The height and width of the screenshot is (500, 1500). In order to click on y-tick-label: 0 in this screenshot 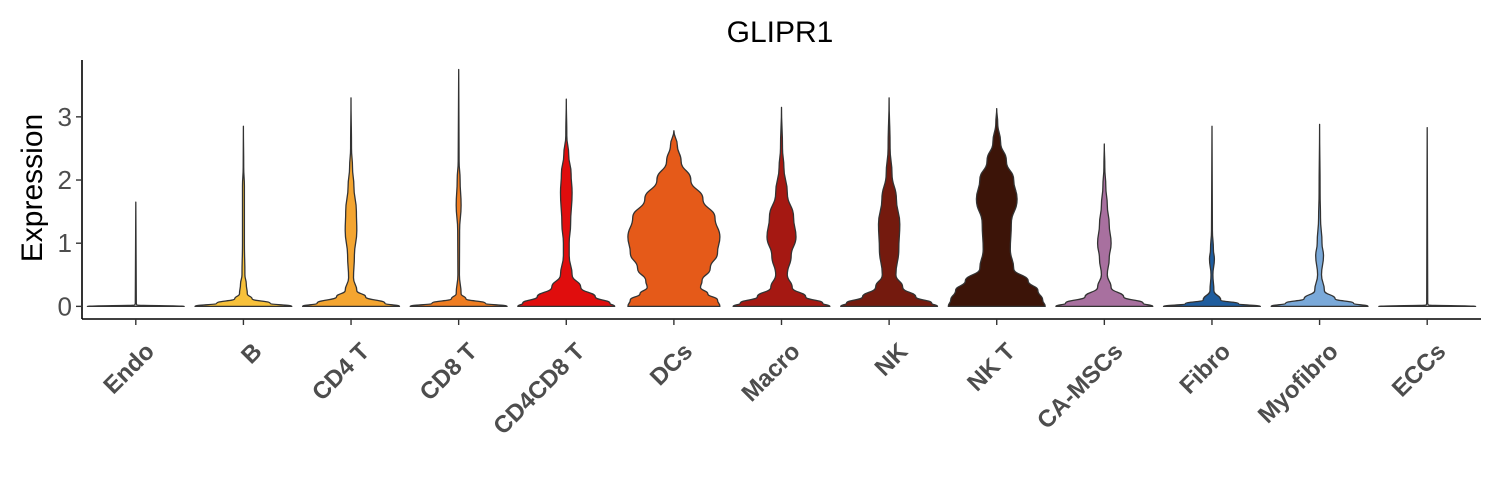, I will do `click(65, 306)`.